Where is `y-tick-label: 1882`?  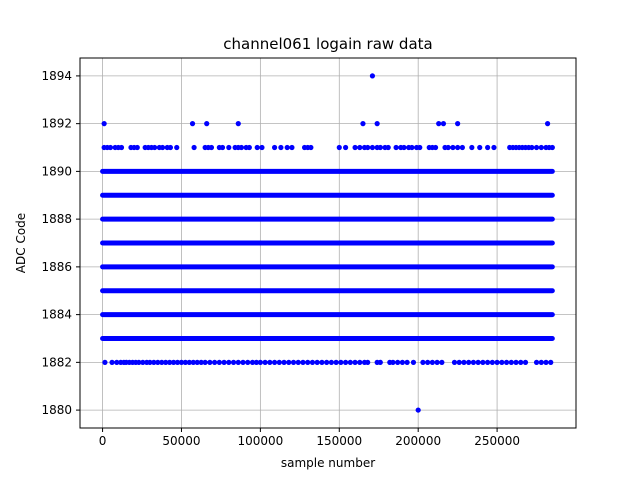 y-tick-label: 1882 is located at coordinates (56, 362).